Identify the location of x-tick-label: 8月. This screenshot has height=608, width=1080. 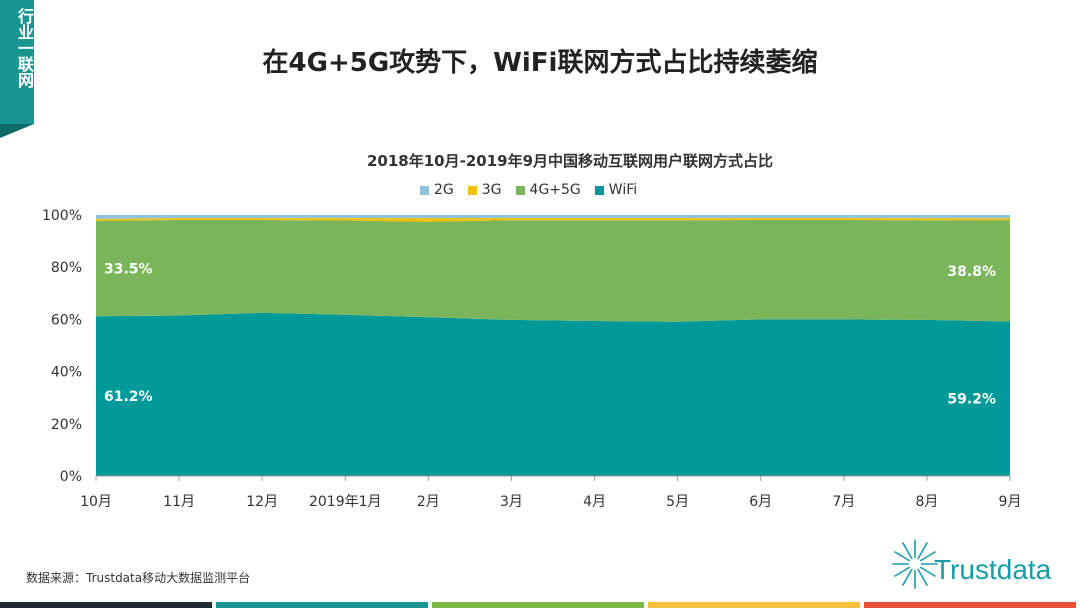
(926, 502).